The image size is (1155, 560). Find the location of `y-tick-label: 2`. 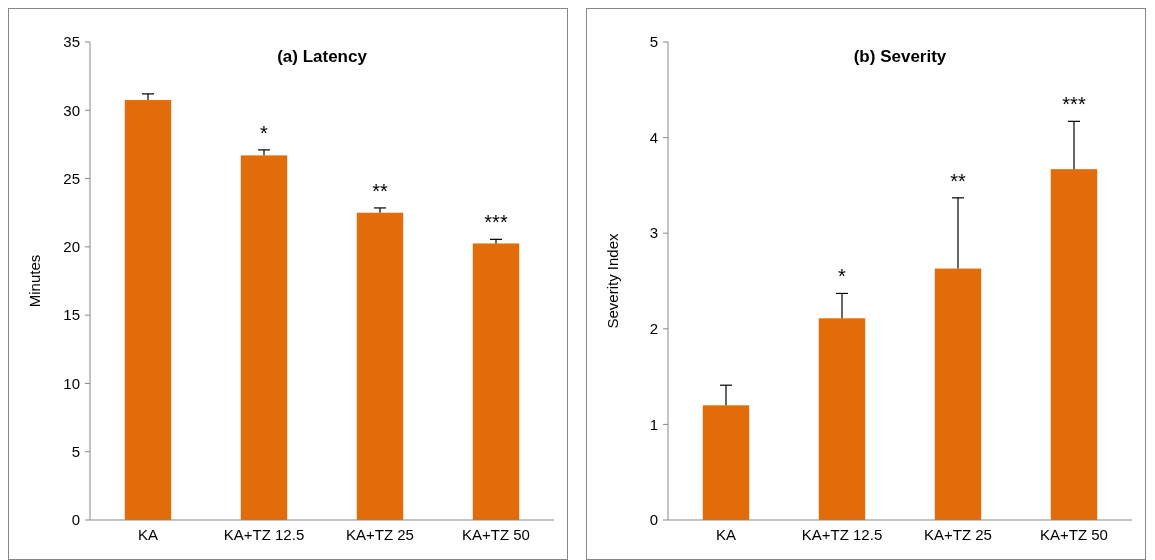

y-tick-label: 2 is located at coordinates (653, 329).